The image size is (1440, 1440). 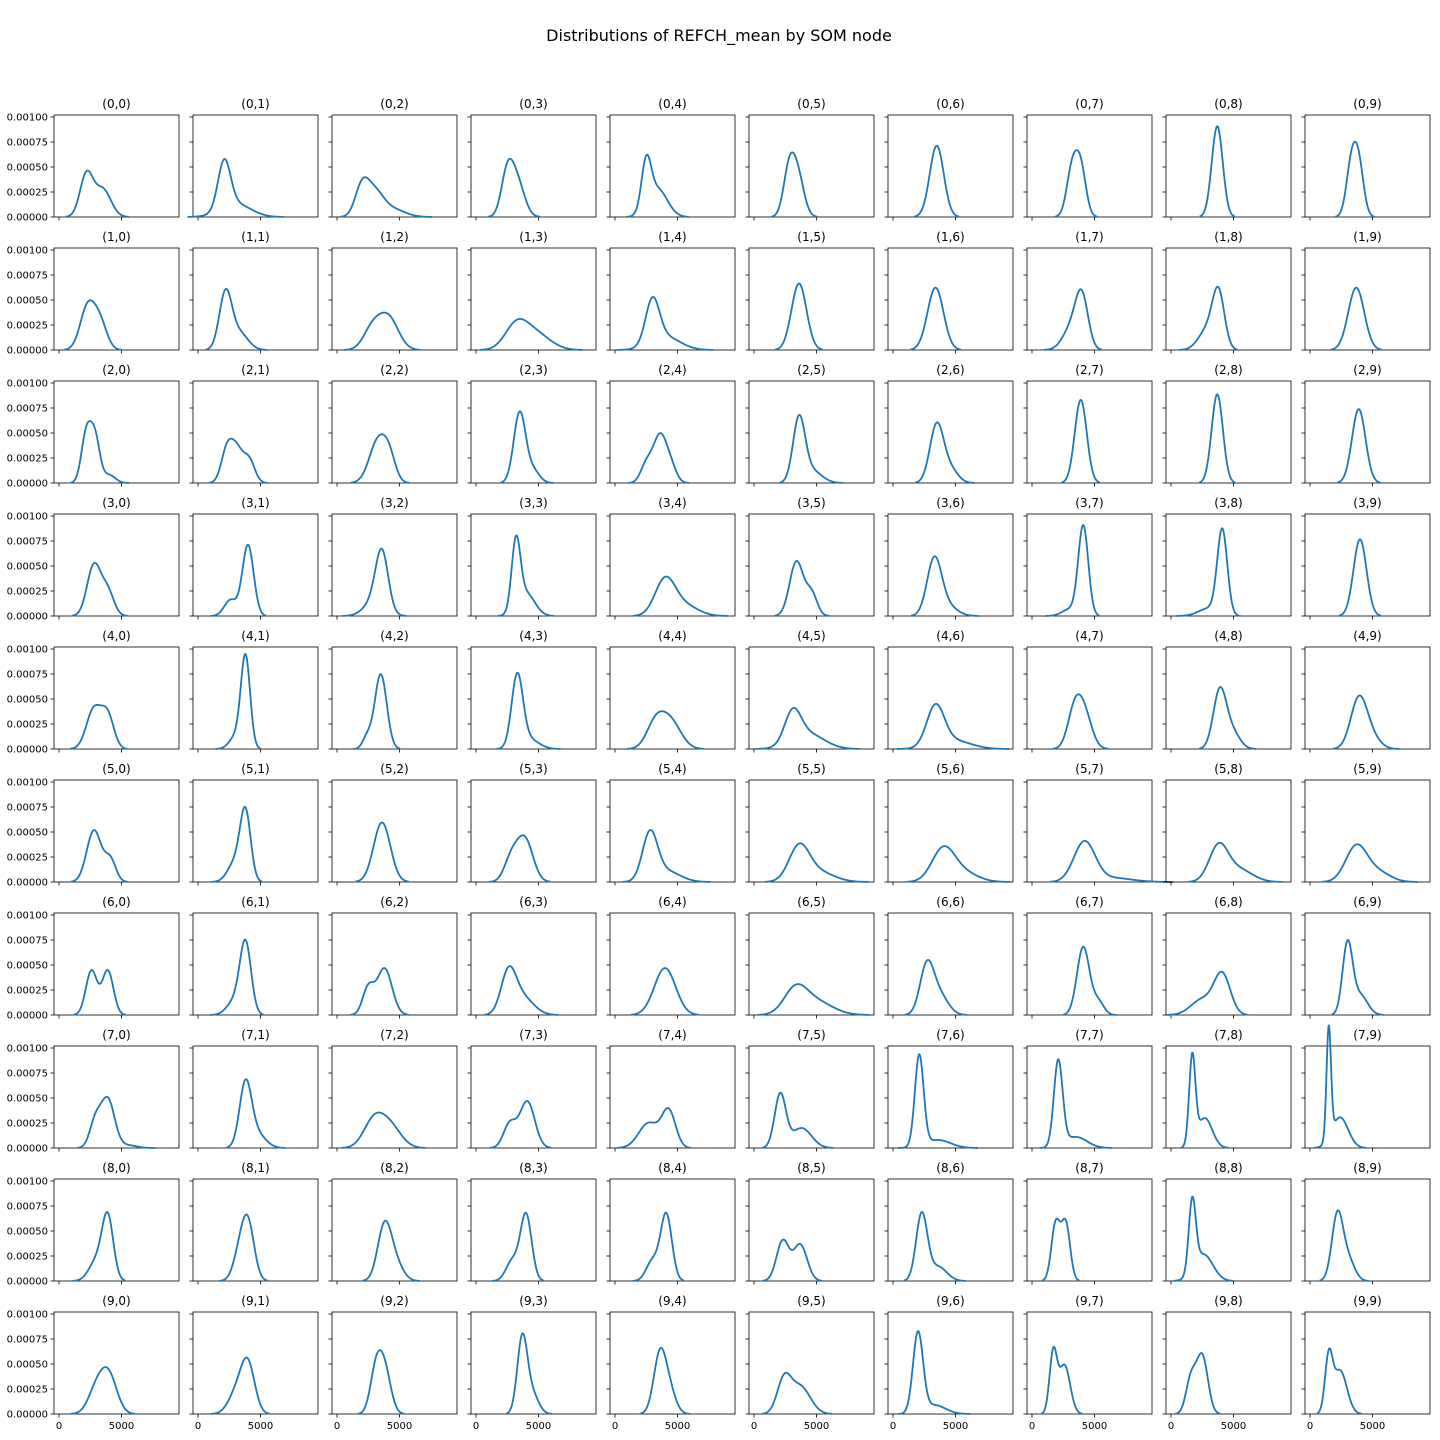 What do you see at coordinates (393, 159) in the screenshot?
I see `subplot-0-2: (0,2)` at bounding box center [393, 159].